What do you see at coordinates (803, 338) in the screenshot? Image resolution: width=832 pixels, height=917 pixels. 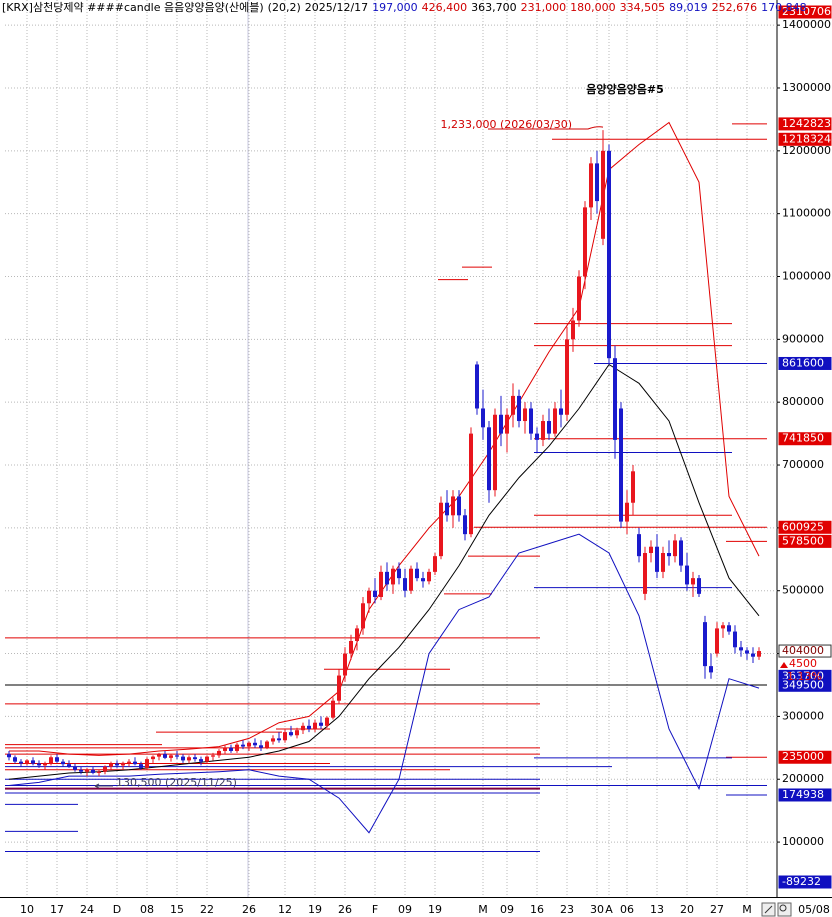 I see `y-tick-label: 900000` at bounding box center [803, 338].